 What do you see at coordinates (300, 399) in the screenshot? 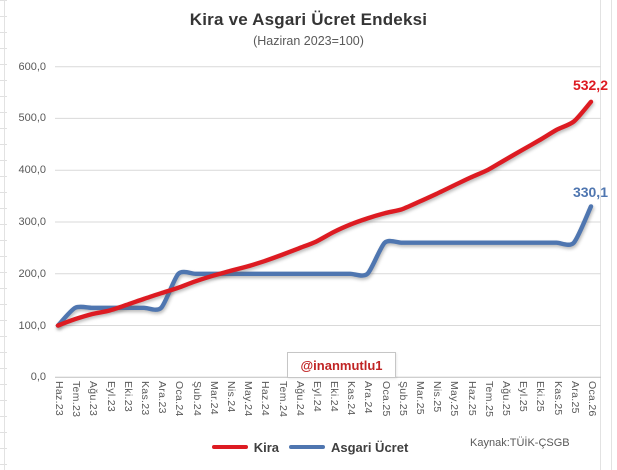
I see `x-tick-label: Ağu.24` at bounding box center [300, 399].